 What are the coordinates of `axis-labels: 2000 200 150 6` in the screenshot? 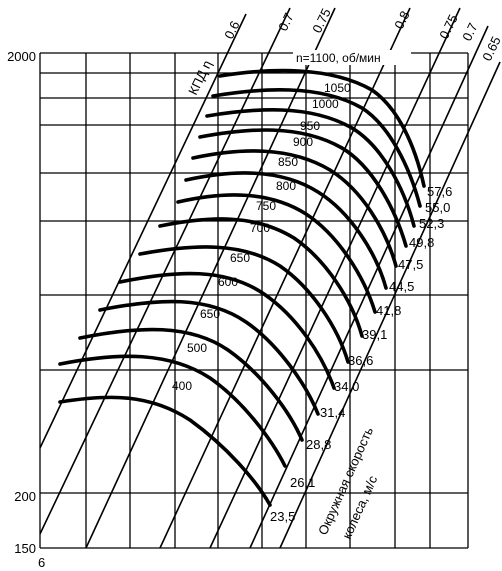 It's located at (22, 309).